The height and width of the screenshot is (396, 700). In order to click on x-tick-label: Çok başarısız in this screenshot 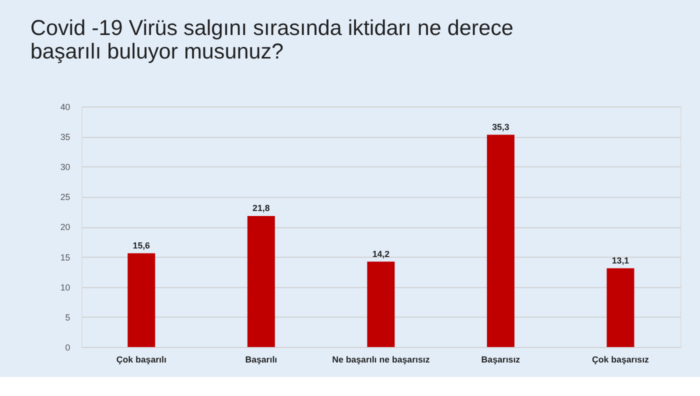, I will do `click(621, 359)`.